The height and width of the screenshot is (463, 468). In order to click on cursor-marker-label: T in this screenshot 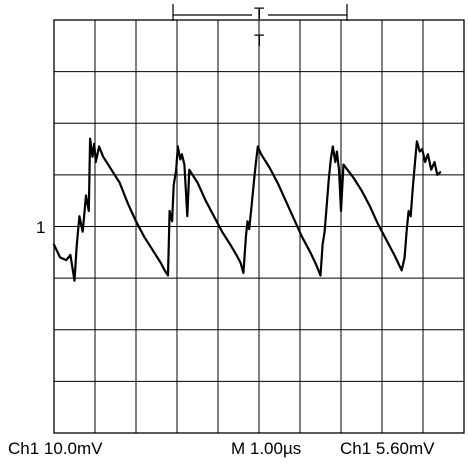, I will do `click(259, 13)`.